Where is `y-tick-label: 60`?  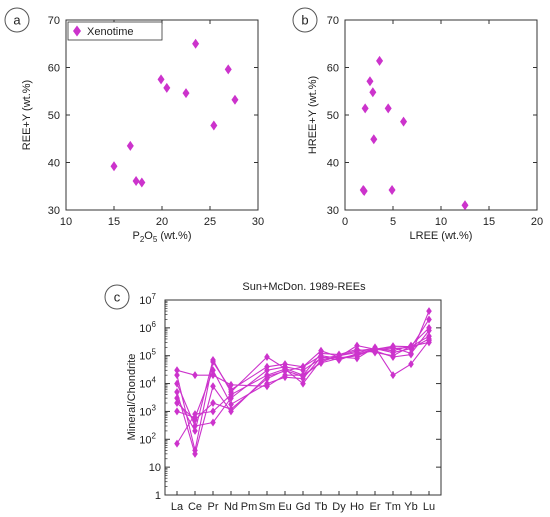
y-tick-label: 60 is located at coordinates (333, 69).